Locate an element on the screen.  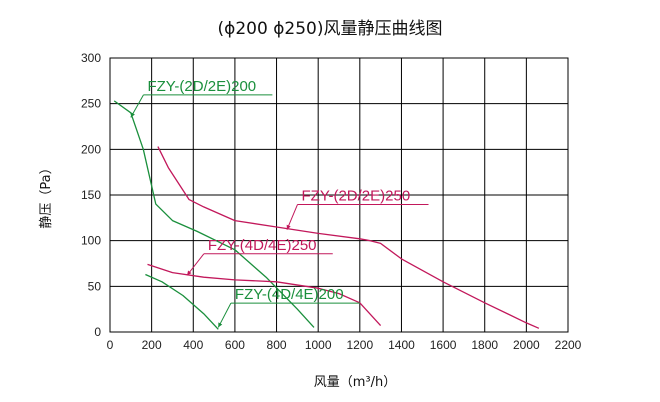
y-tick-label: 200 is located at coordinates (91, 149).